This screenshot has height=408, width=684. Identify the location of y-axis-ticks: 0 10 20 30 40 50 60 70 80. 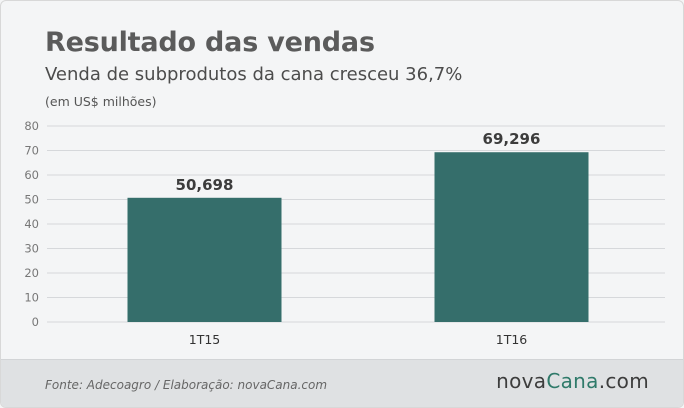
(31, 224).